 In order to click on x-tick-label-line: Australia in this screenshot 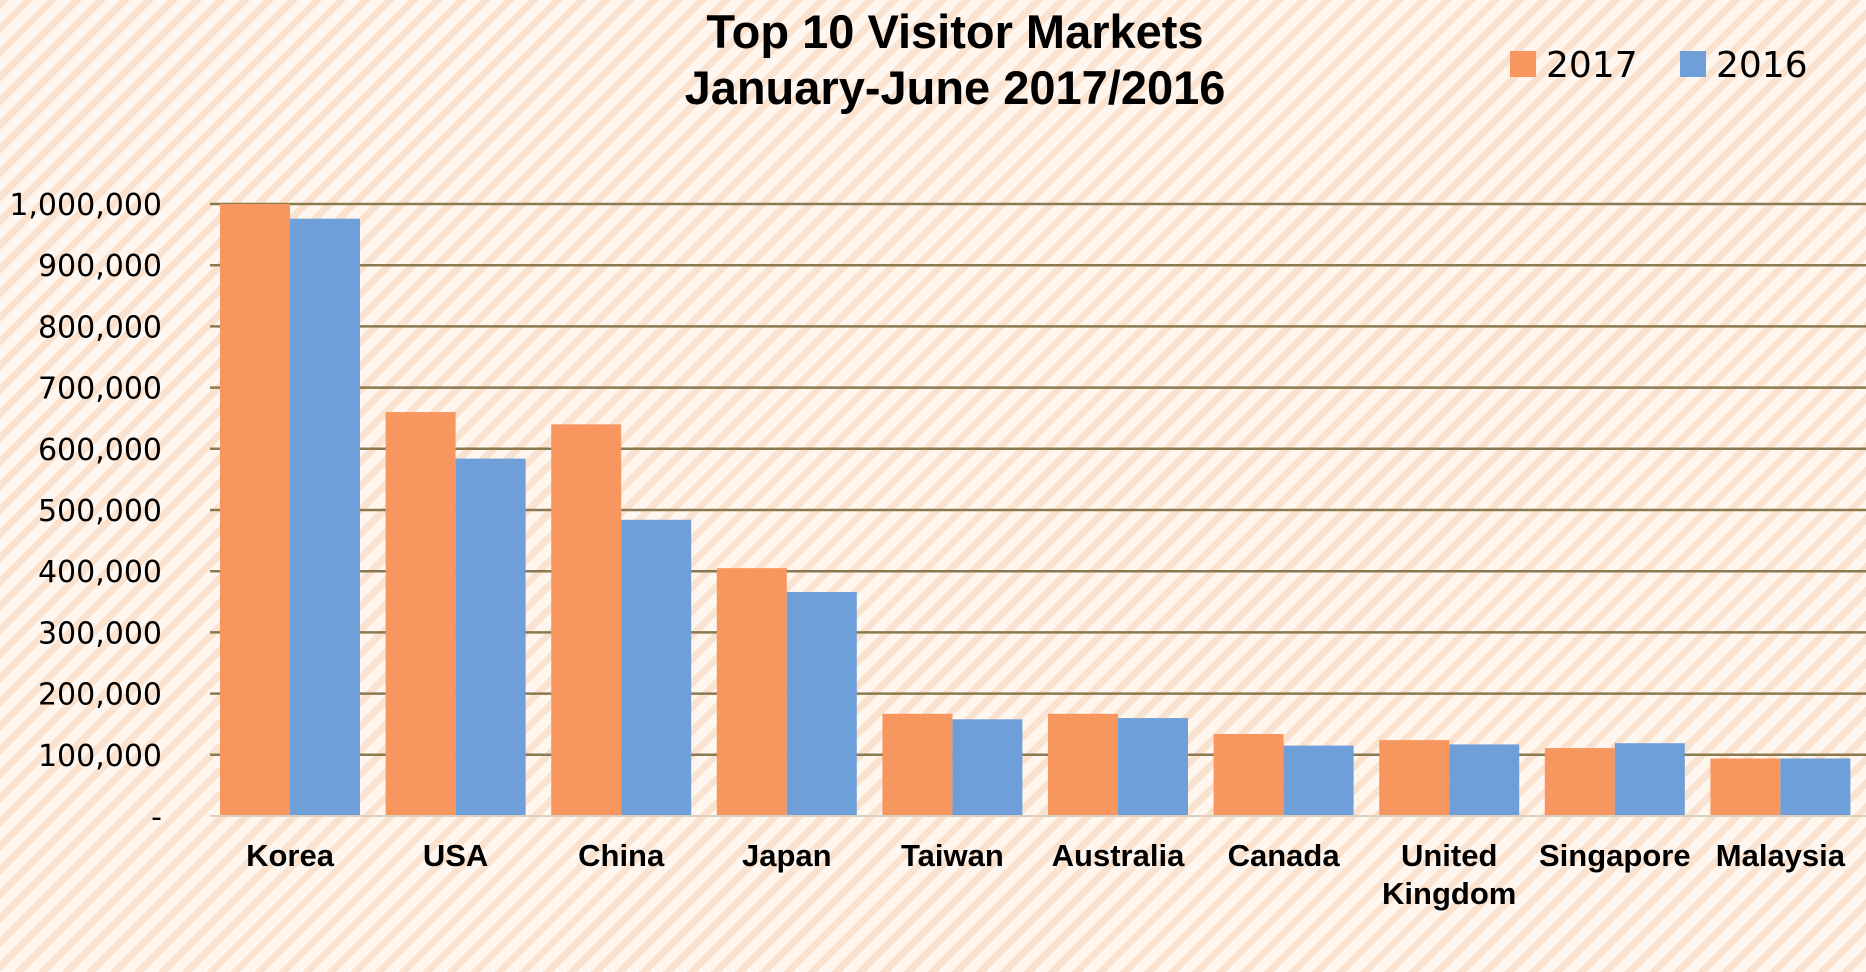, I will do `click(1118, 855)`.